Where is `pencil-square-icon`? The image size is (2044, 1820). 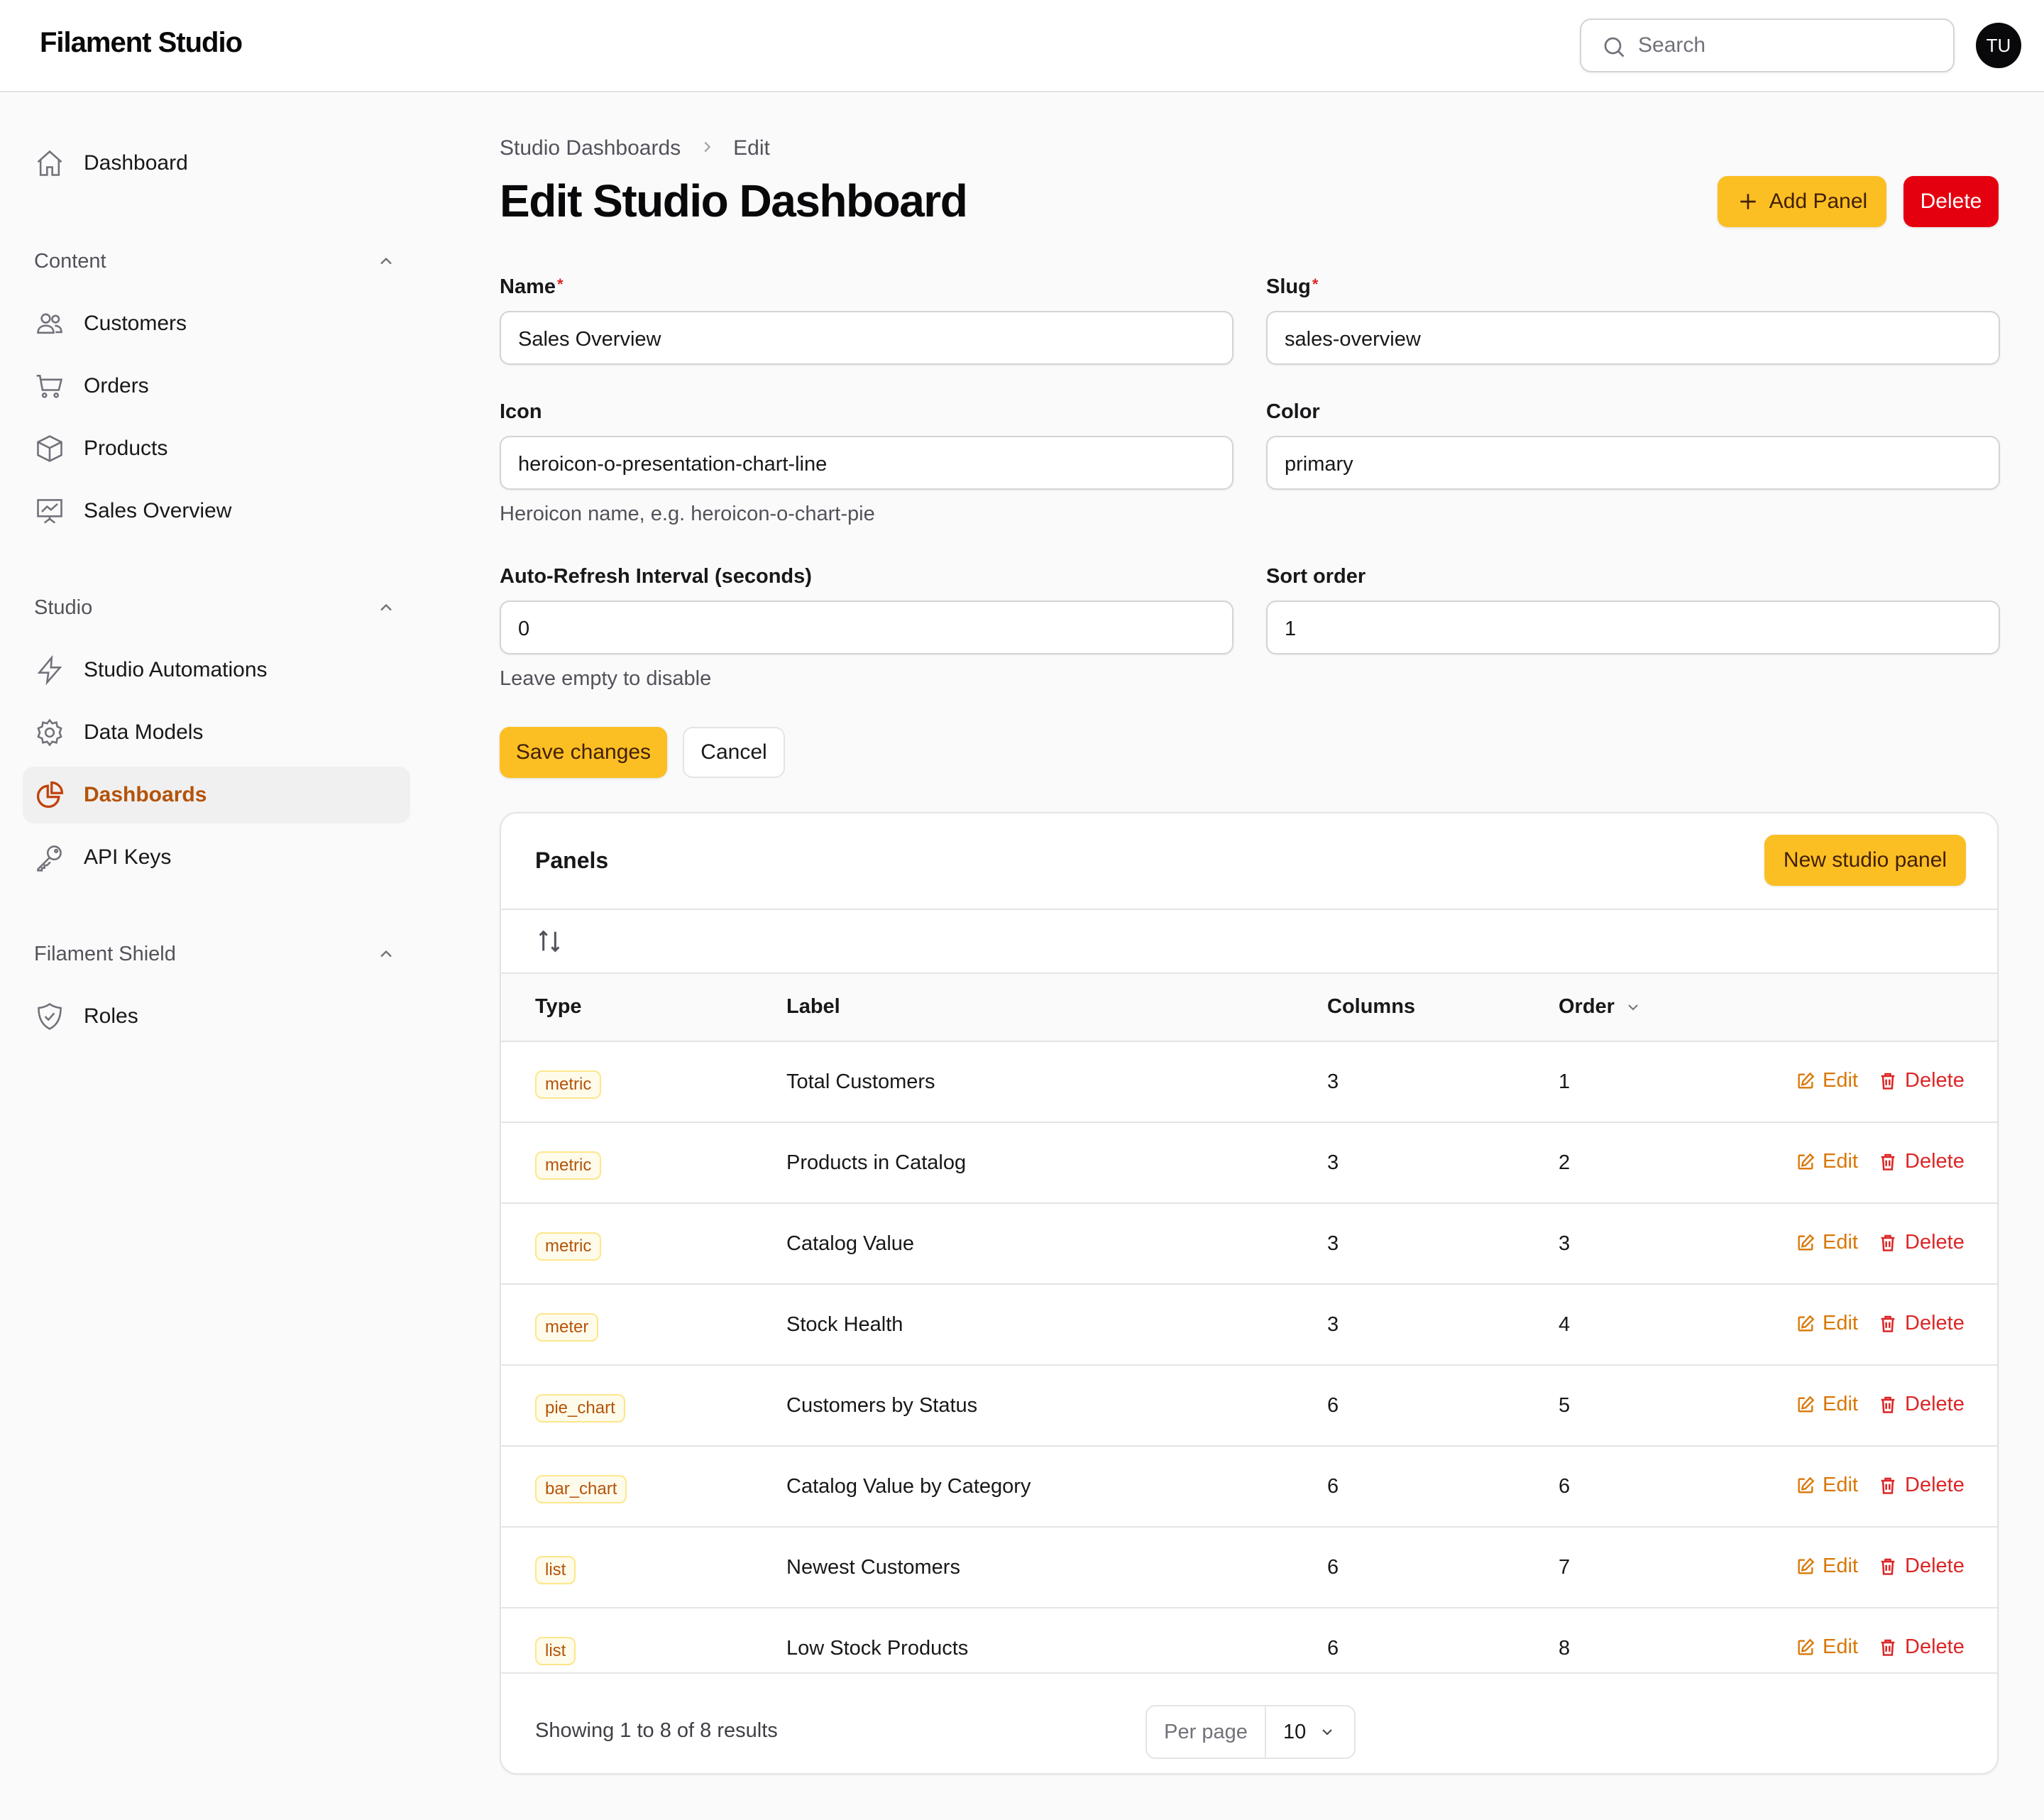
pencil-square-icon is located at coordinates (1806, 1647).